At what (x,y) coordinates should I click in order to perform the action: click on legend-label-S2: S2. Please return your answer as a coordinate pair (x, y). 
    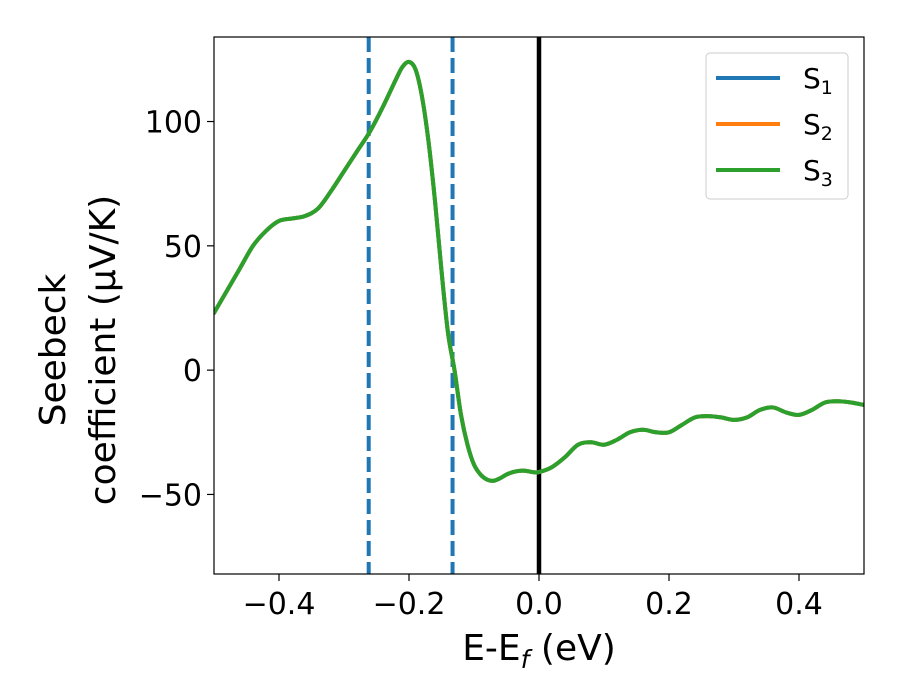
    Looking at the image, I should click on (818, 126).